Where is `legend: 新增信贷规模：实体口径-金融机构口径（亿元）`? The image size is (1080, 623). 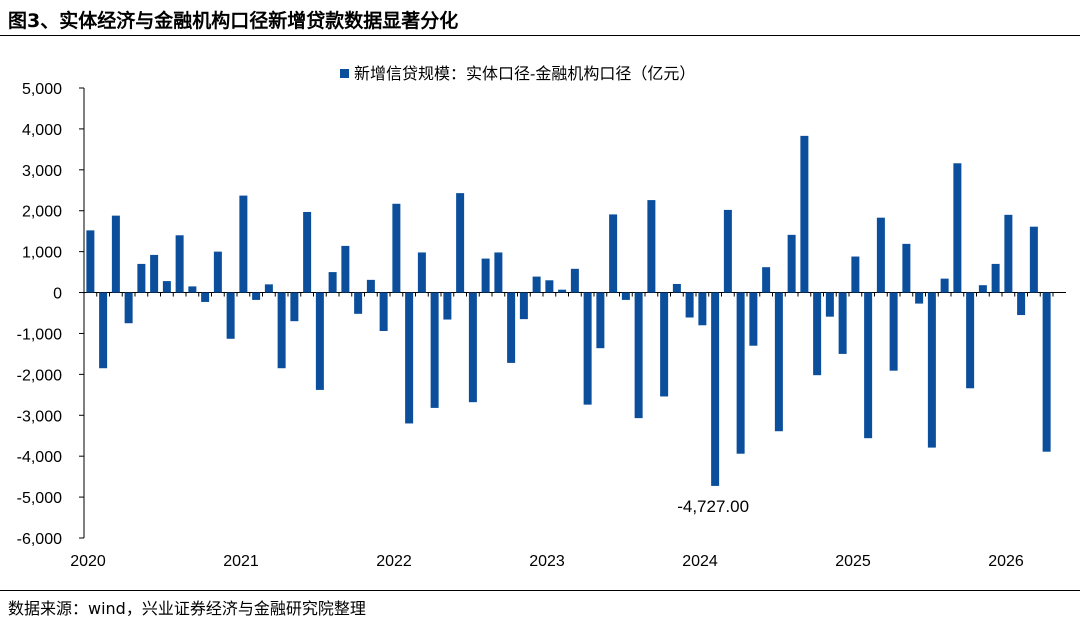
legend: 新增信贷规模：实体口径-金融机构口径（亿元） is located at coordinates (517, 74).